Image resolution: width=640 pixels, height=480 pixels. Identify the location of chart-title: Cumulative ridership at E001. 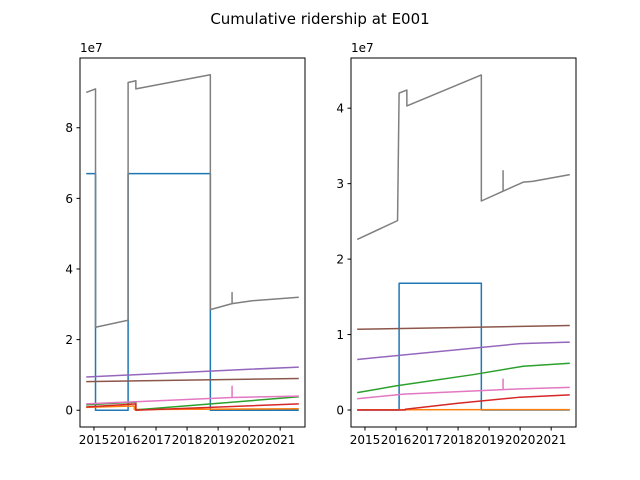
(319, 19).